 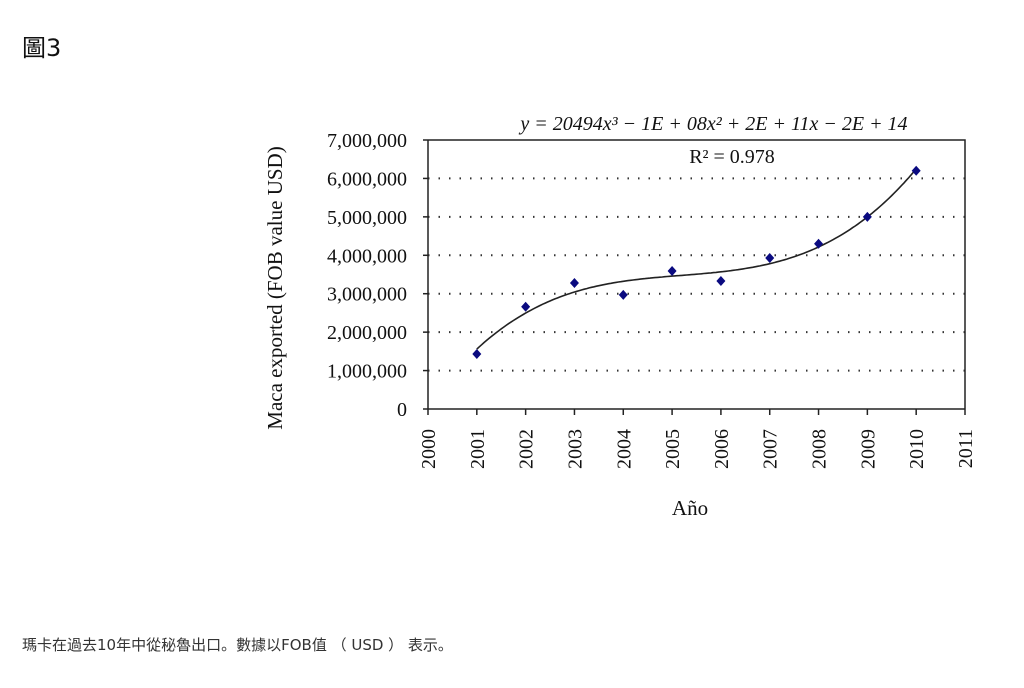 What do you see at coordinates (820, 449) in the screenshot?
I see `x-tick-label: 2008` at bounding box center [820, 449].